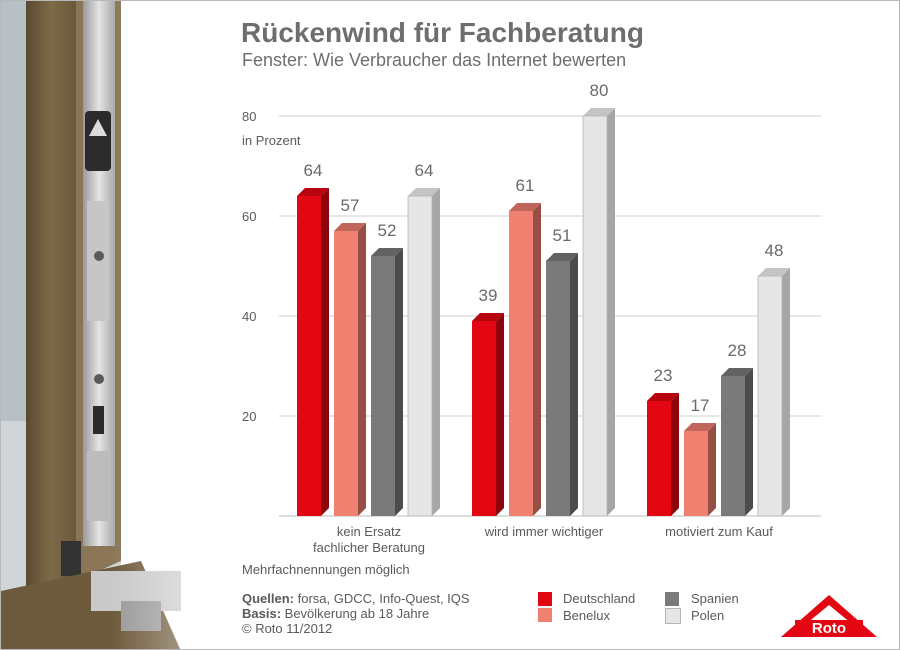 The height and width of the screenshot is (650, 900). What do you see at coordinates (326, 569) in the screenshot?
I see `footnote: Mehrfachnennungen möglich` at bounding box center [326, 569].